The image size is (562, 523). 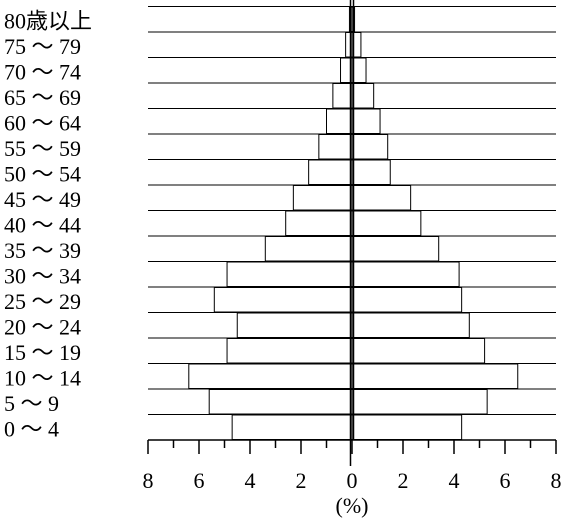 What do you see at coordinates (42, 225) in the screenshot?
I see `age-label: 40 ～ 44` at bounding box center [42, 225].